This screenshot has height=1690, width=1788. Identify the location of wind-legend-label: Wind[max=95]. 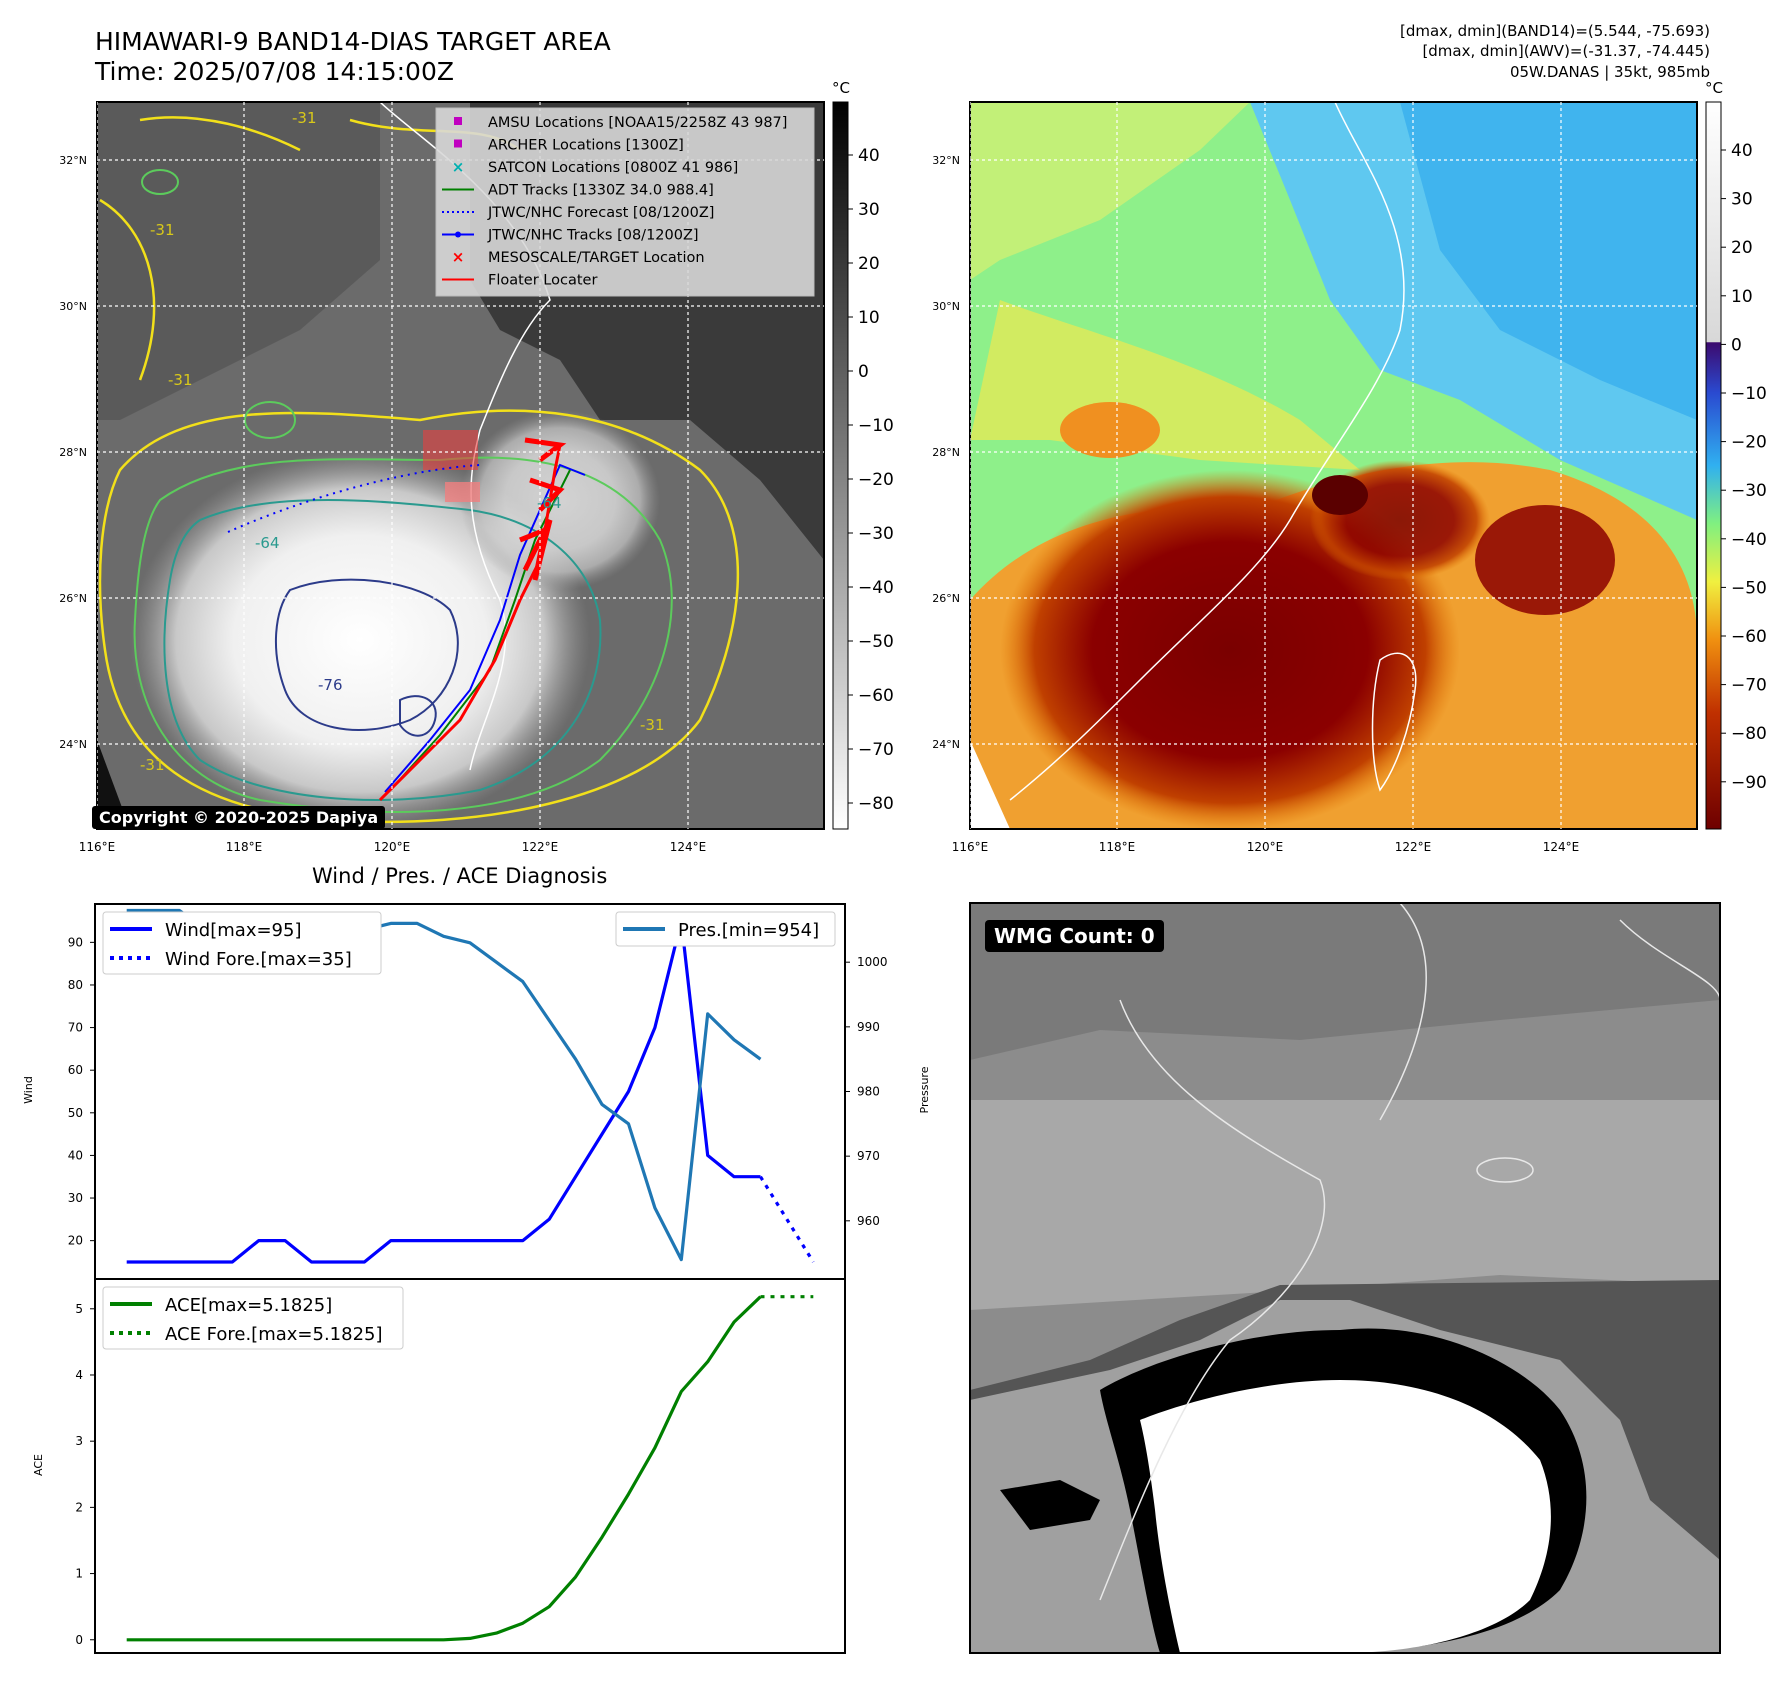
(233, 930).